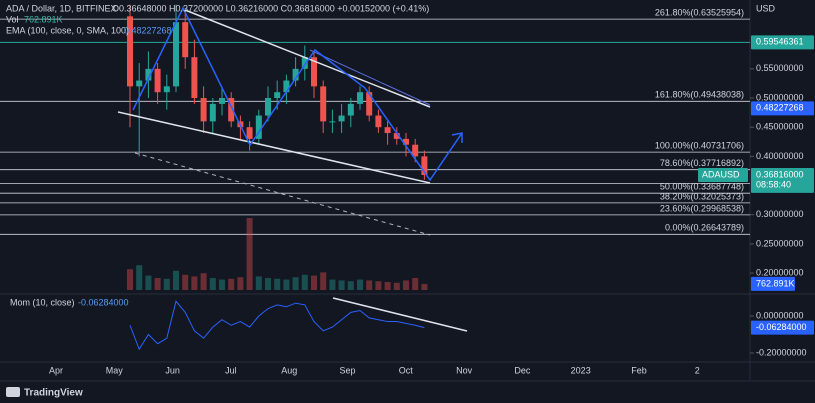 This screenshot has height=403, width=815. What do you see at coordinates (61, 8) in the screenshot?
I see `symbol-title: ADA / Dollar, 1D, BITFINEX` at bounding box center [61, 8].